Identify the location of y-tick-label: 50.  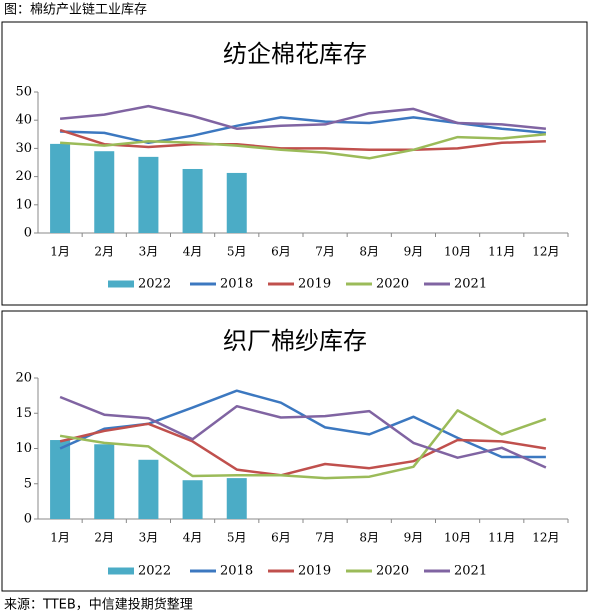
(23, 92).